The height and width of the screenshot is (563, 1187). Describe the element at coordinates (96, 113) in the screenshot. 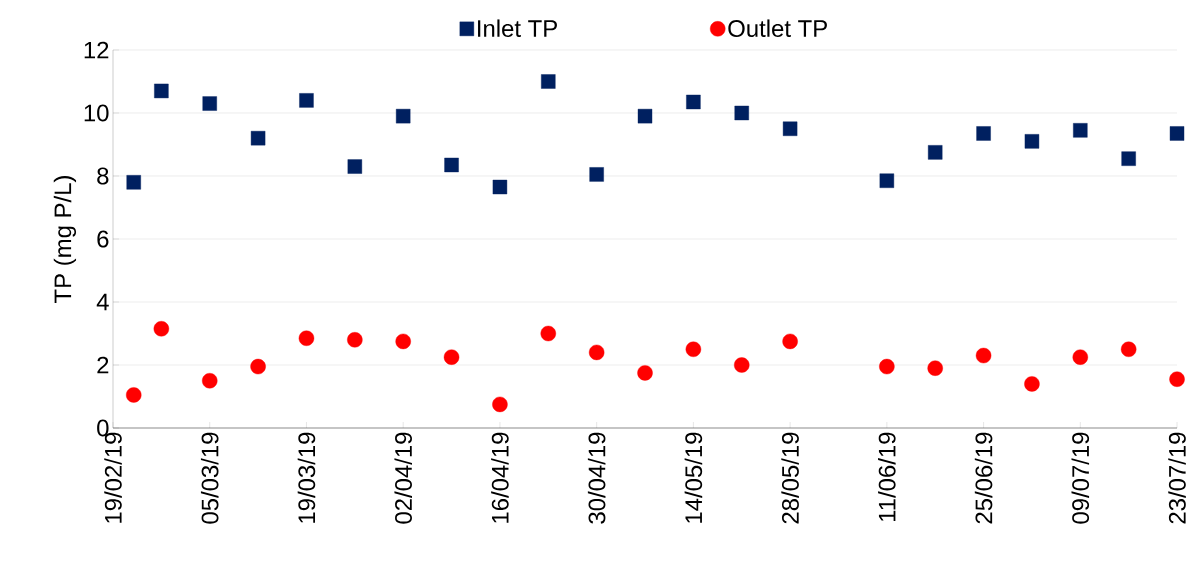

I see `y-tick-label: 10` at that location.